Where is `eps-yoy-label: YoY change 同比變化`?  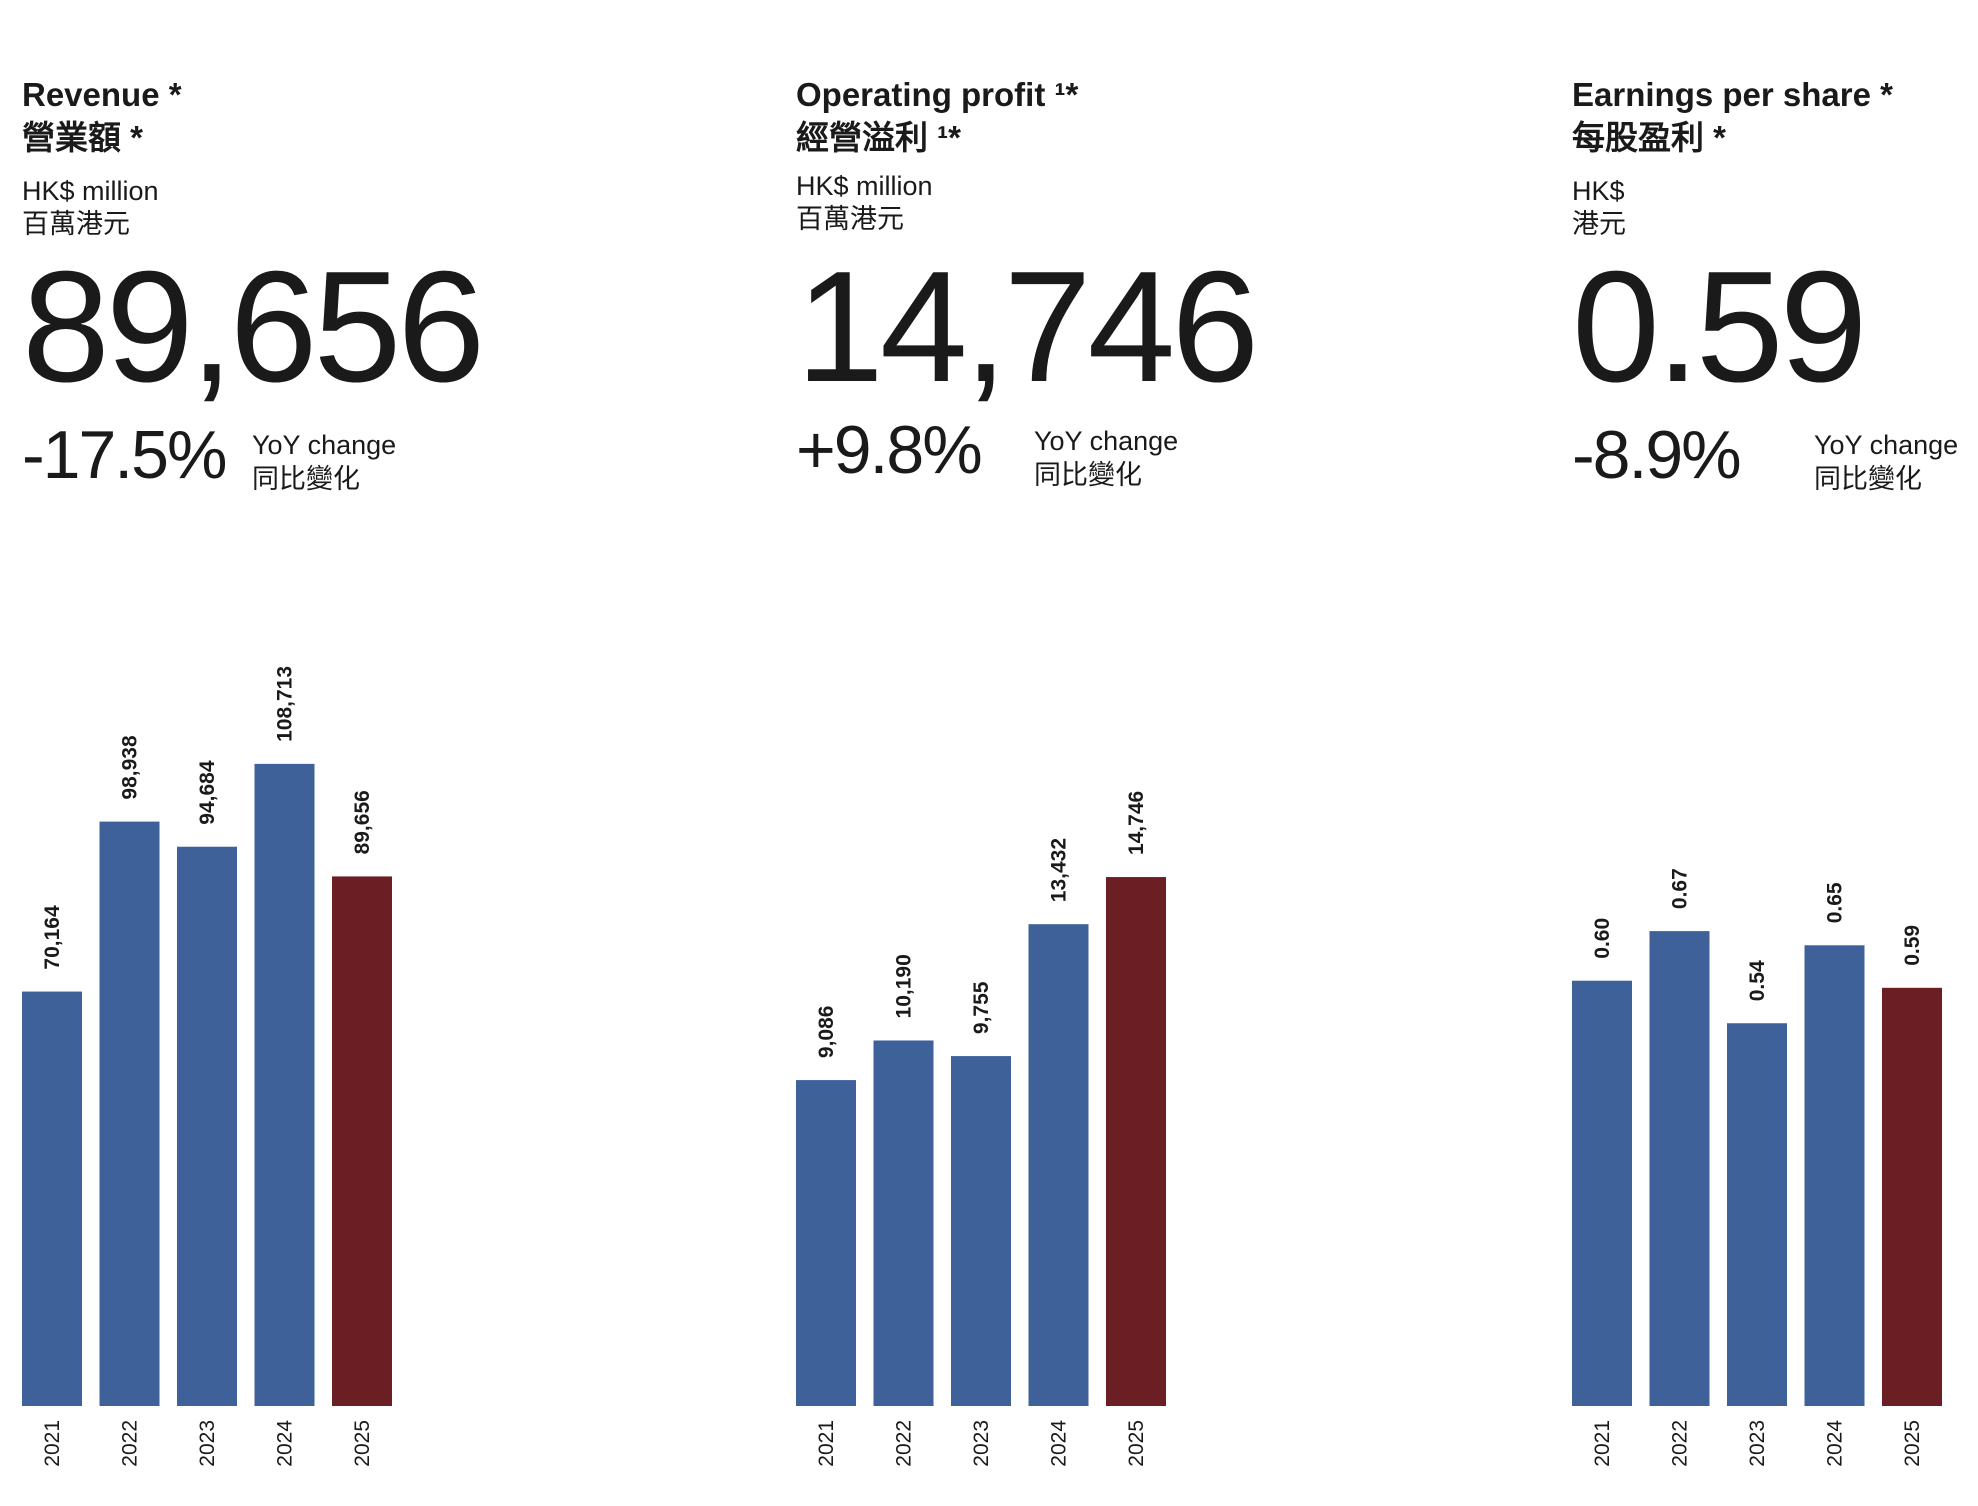
eps-yoy-label: YoY change 同比變化 is located at coordinates (1886, 462).